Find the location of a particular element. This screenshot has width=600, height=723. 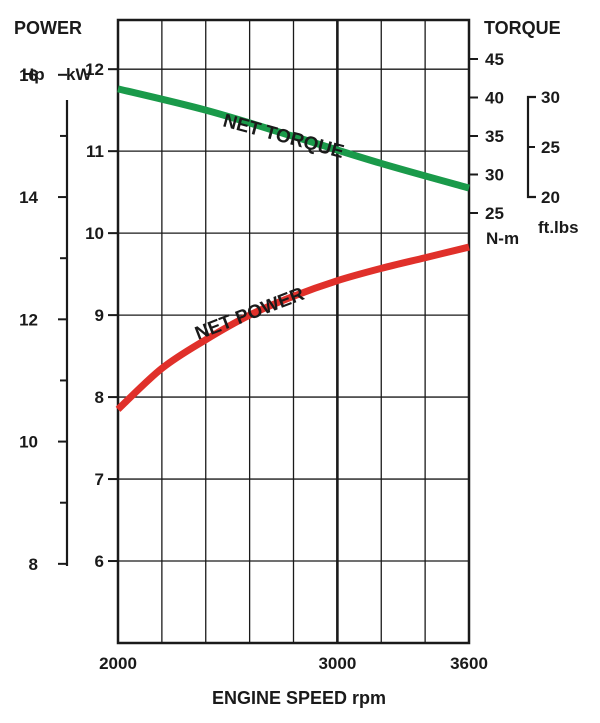

kw-tick-label: 12 is located at coordinates (94, 69).